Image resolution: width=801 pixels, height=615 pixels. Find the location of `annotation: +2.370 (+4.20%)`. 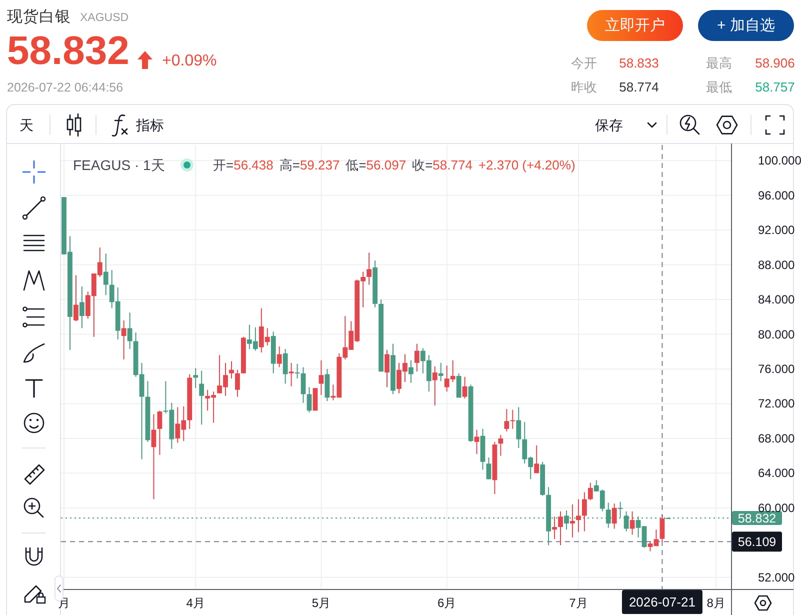

annotation: +2.370 (+4.20%) is located at coordinates (527, 165).